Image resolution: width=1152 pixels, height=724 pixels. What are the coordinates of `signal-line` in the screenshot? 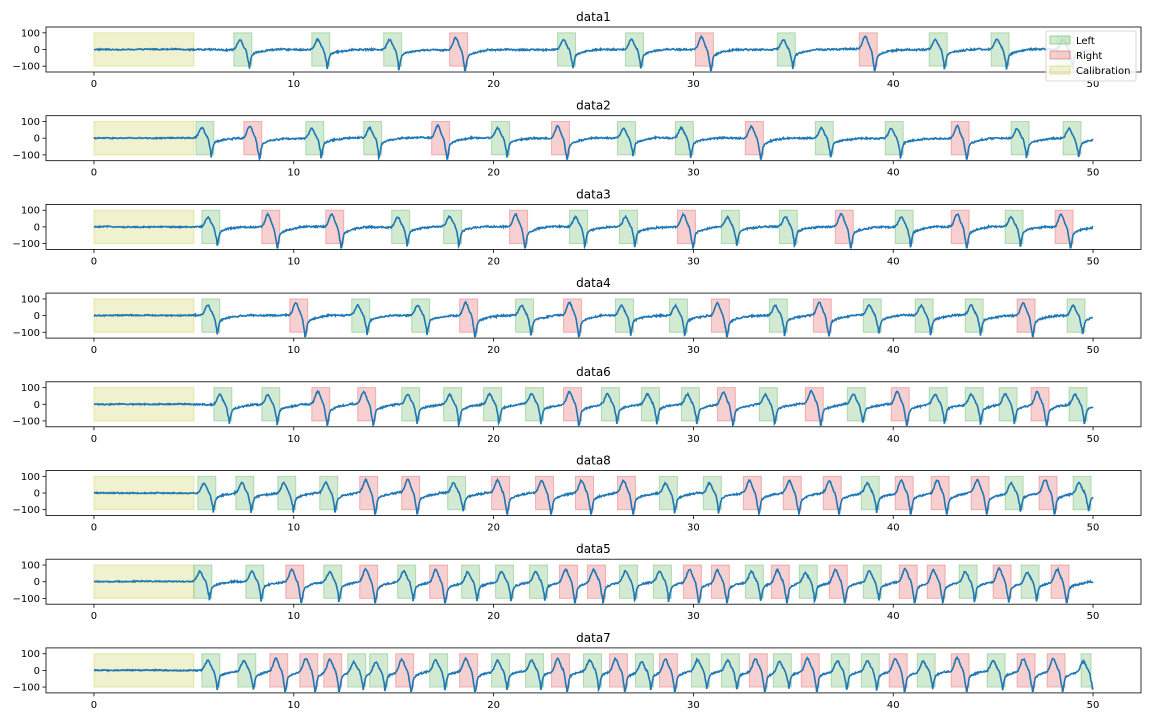 It's located at (593, 319).